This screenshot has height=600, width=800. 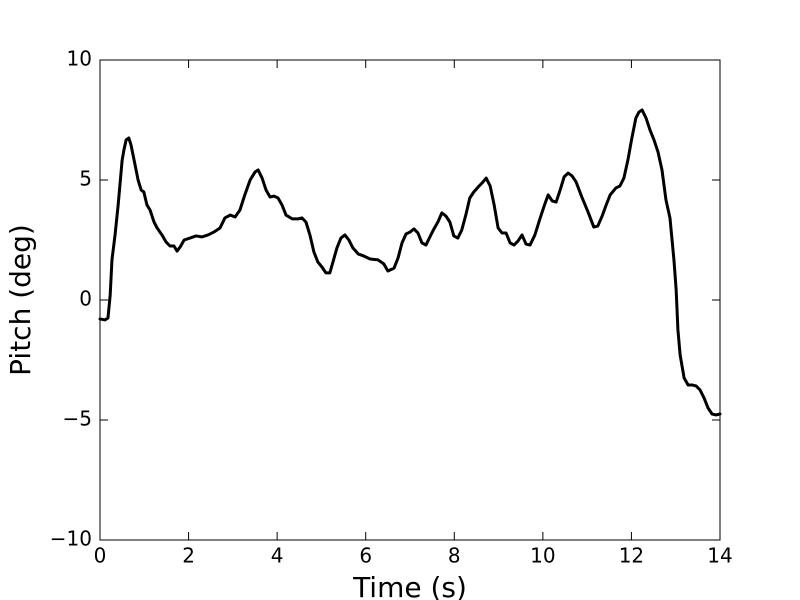 I want to click on y-tick-label: 10, so click(x=79, y=59).